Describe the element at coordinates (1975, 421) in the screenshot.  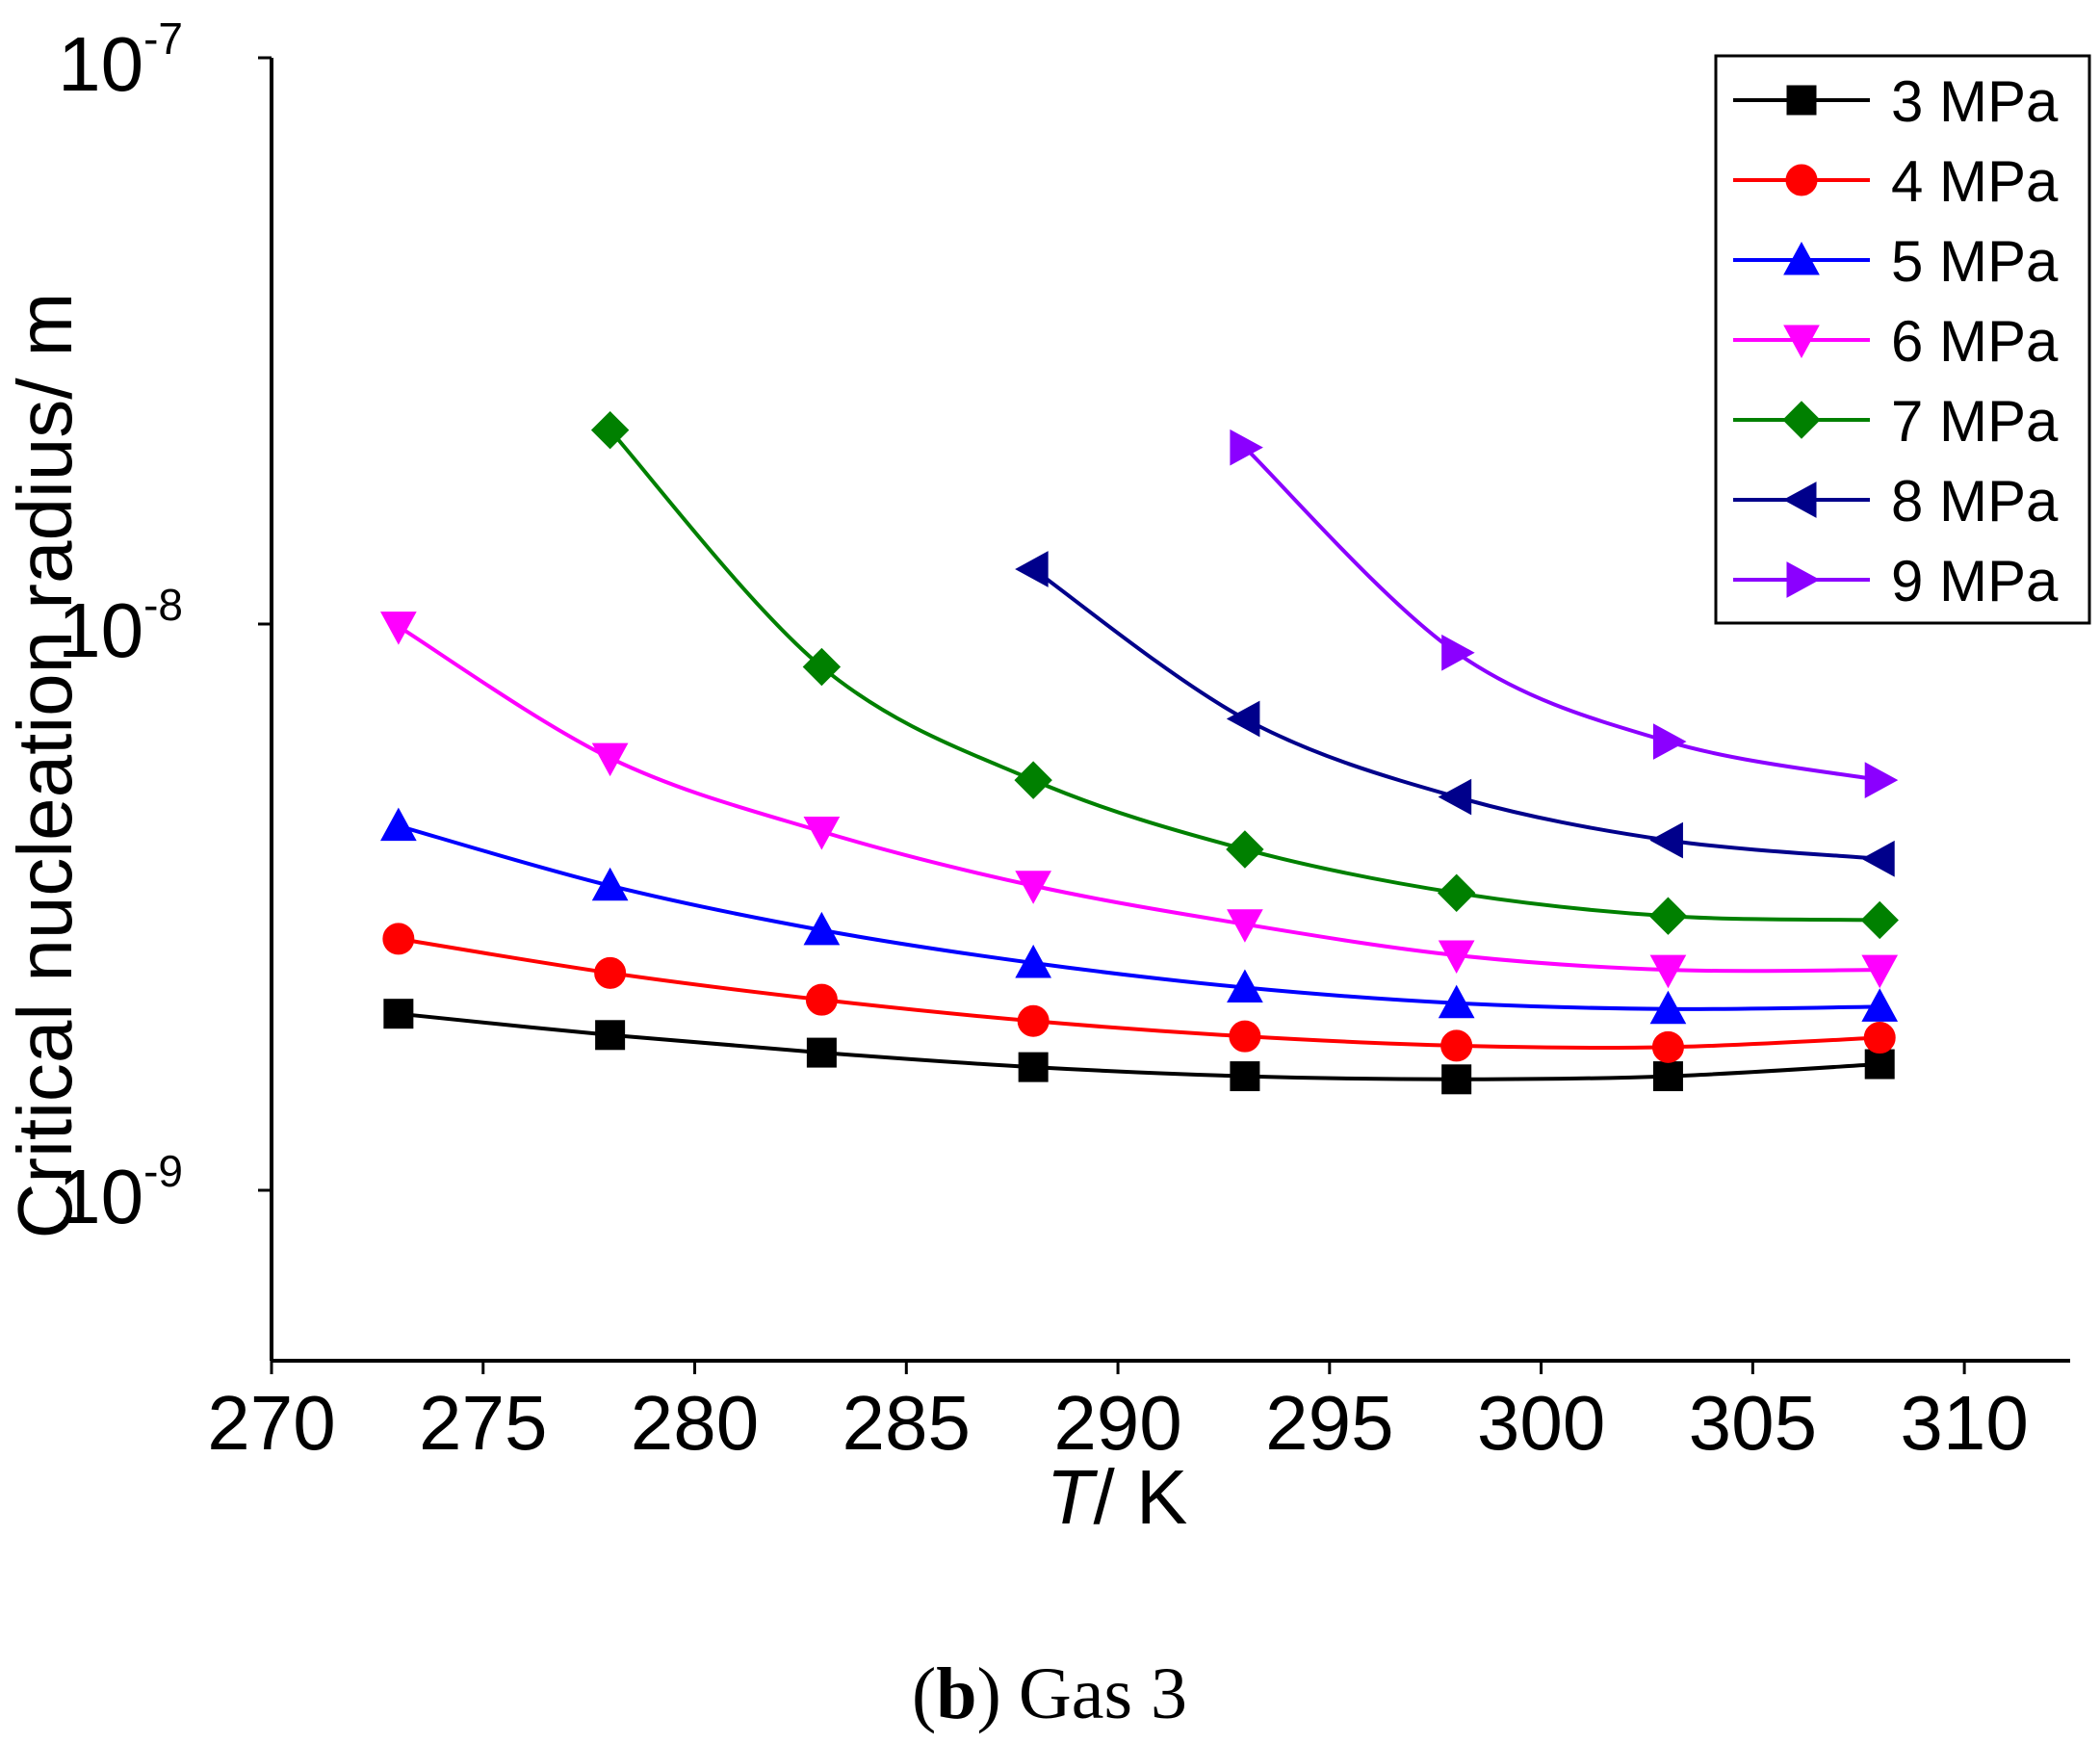
I see `legend-label: 7 MPa` at that location.